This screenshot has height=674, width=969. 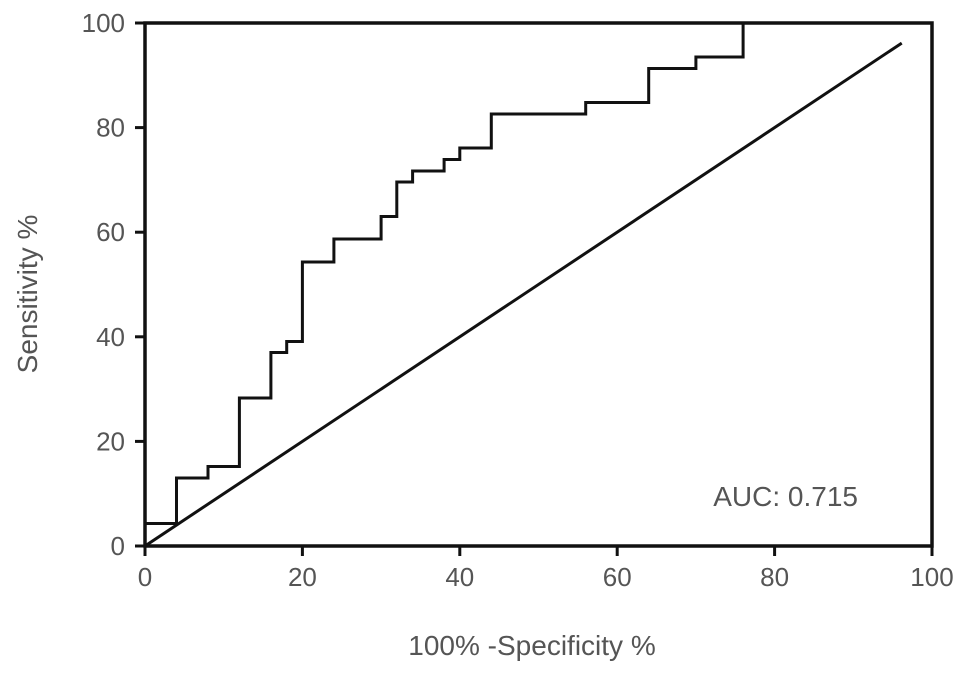 What do you see at coordinates (103, 23) in the screenshot?
I see `y-tick-label: 100` at bounding box center [103, 23].